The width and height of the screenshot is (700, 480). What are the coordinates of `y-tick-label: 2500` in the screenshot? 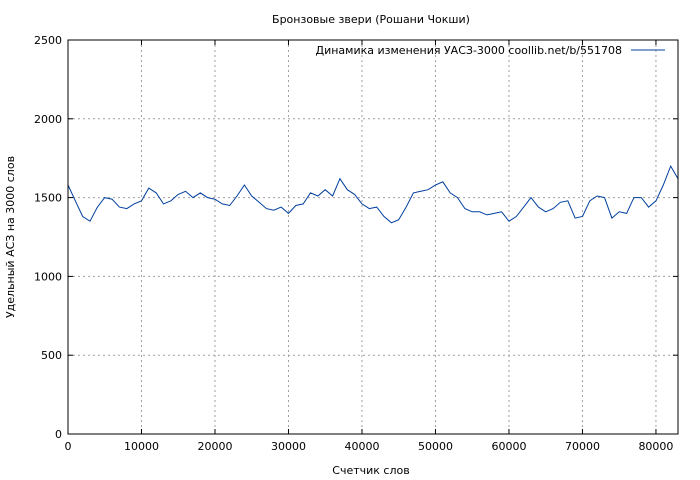 It's located at (48, 40).